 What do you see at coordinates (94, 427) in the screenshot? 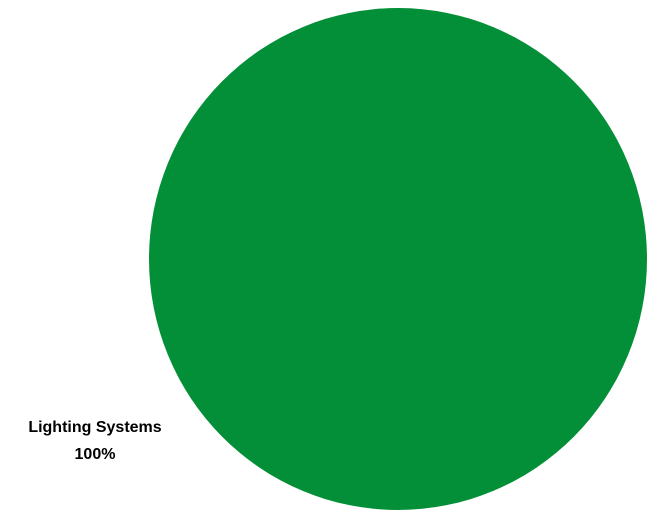
I see `slice-label-category: Lighting Systems` at bounding box center [94, 427].